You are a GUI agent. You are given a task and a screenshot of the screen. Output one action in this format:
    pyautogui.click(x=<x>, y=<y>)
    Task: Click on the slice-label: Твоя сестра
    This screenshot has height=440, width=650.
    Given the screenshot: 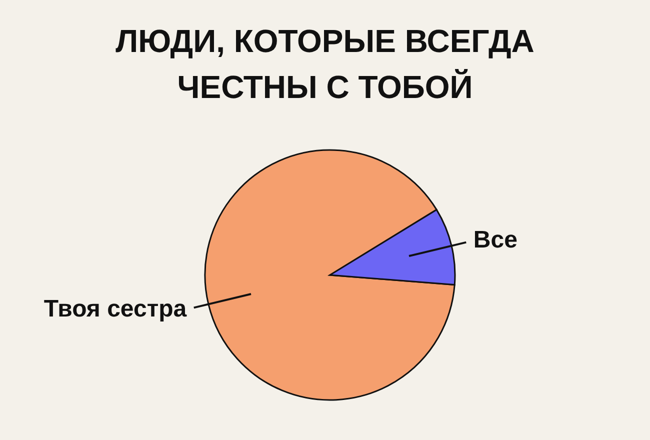 What is the action you would take?
    pyautogui.click(x=116, y=308)
    